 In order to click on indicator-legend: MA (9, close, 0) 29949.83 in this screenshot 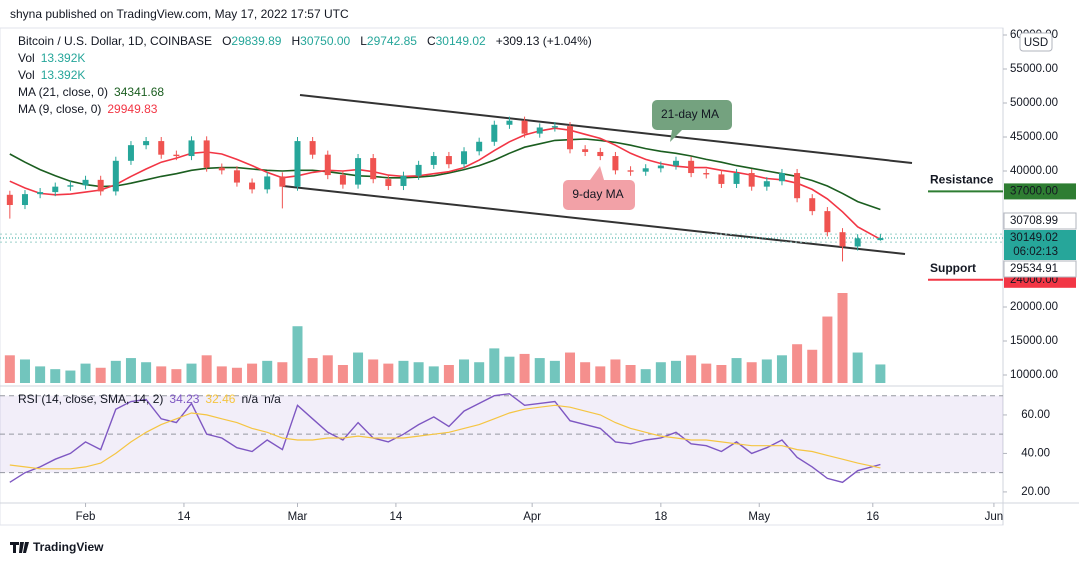, I will do `click(88, 109)`.